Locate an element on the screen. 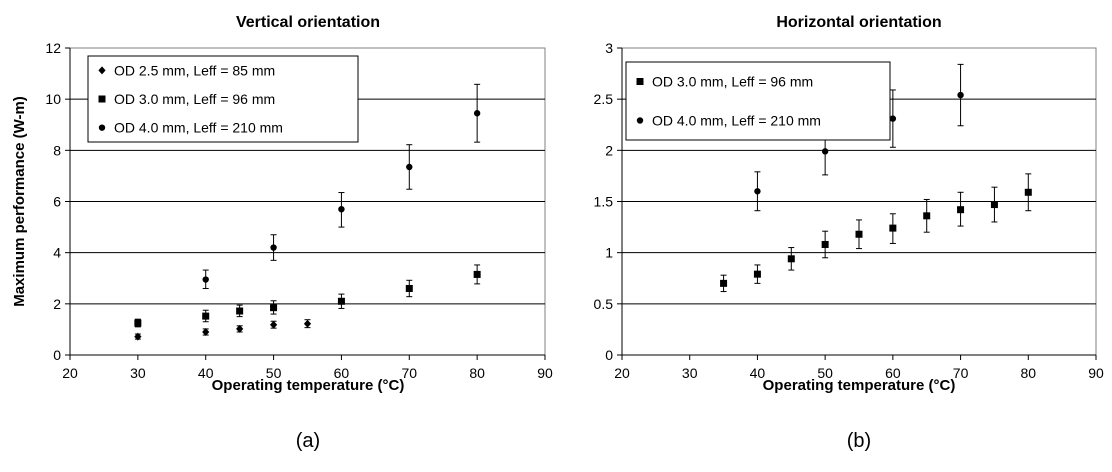  chart-a-ytick-label: 0 is located at coordinates (57, 355).